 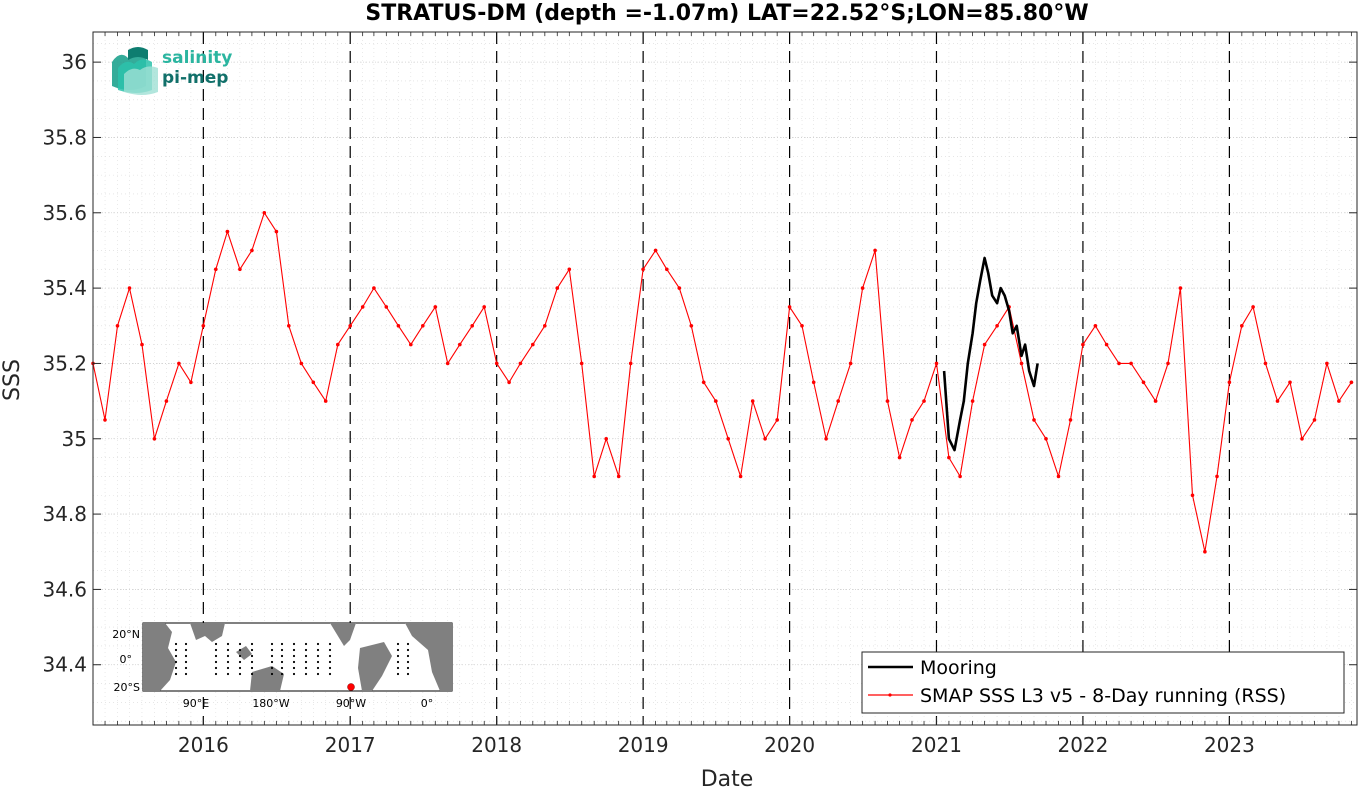 What do you see at coordinates (196, 703) in the screenshot?
I see `inset-lon-label-90e: 90°E` at bounding box center [196, 703].